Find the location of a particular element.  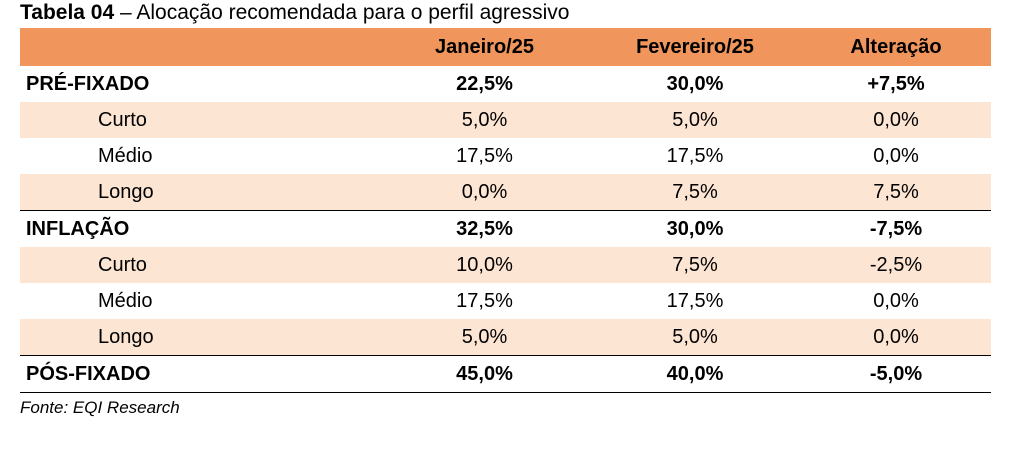

cell-janeiro: 22,5% is located at coordinates (484, 83).